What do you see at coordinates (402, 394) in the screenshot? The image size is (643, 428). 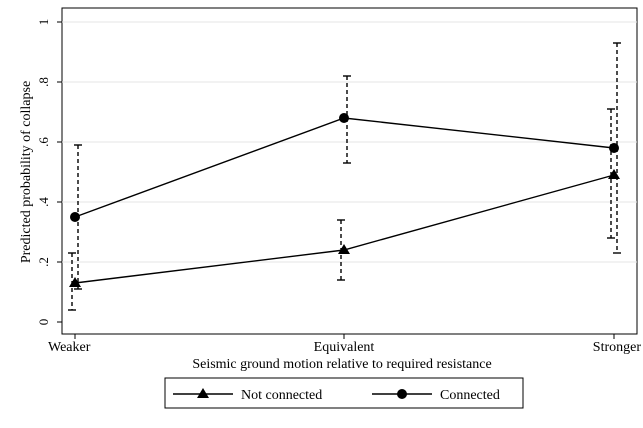 I see `legend-circle-marker` at bounding box center [402, 394].